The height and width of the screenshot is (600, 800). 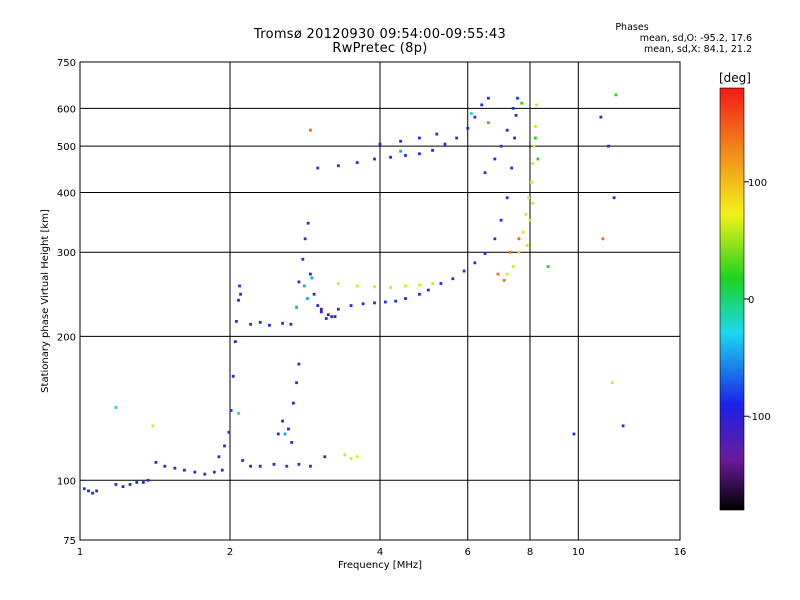 What do you see at coordinates (45, 301) in the screenshot?
I see `y-axis-label: Stationary phase Virtual Height [km]` at bounding box center [45, 301].